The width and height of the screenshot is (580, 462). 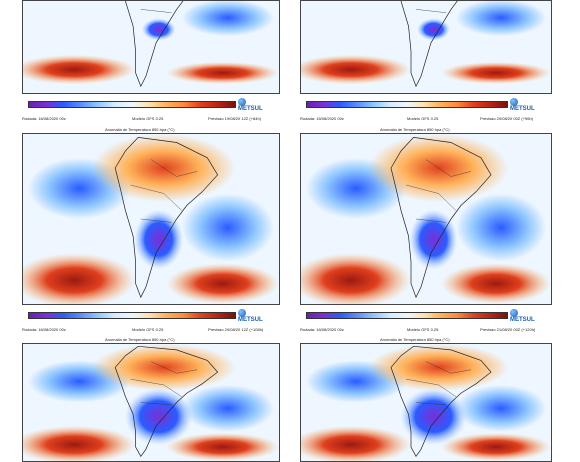 What do you see at coordinates (507, 118) in the screenshot?
I see `forecast-time-label: Previsao 20/08/20 00Z (+96h)` at bounding box center [507, 118].